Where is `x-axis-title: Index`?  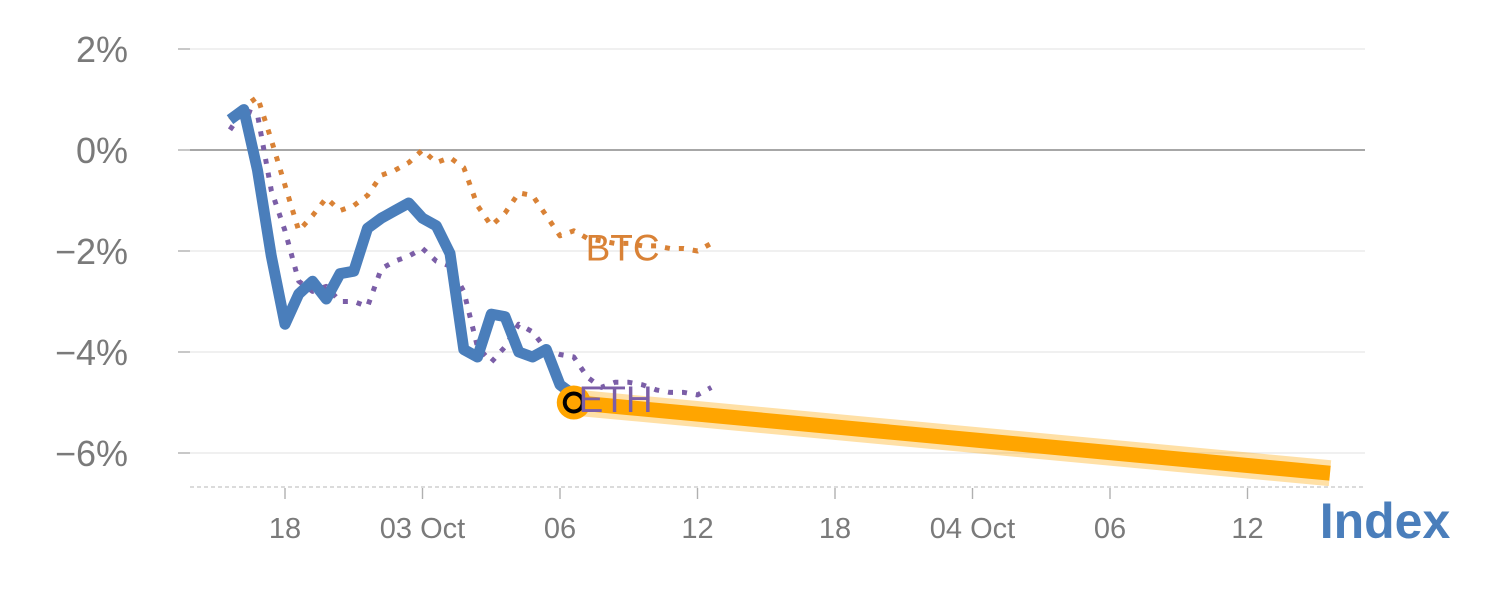 x-axis-title: Index is located at coordinates (1385, 521).